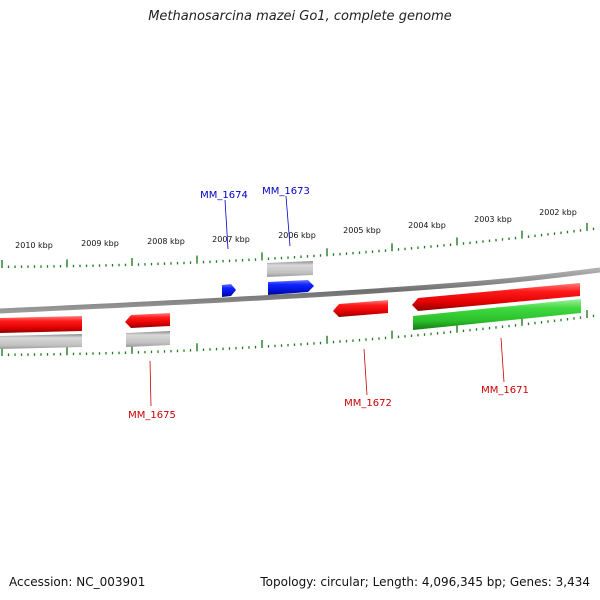 The height and width of the screenshot is (600, 600). Describe the element at coordinates (298, 333) in the screenshot. I see `inner-tick-ruler` at that location.